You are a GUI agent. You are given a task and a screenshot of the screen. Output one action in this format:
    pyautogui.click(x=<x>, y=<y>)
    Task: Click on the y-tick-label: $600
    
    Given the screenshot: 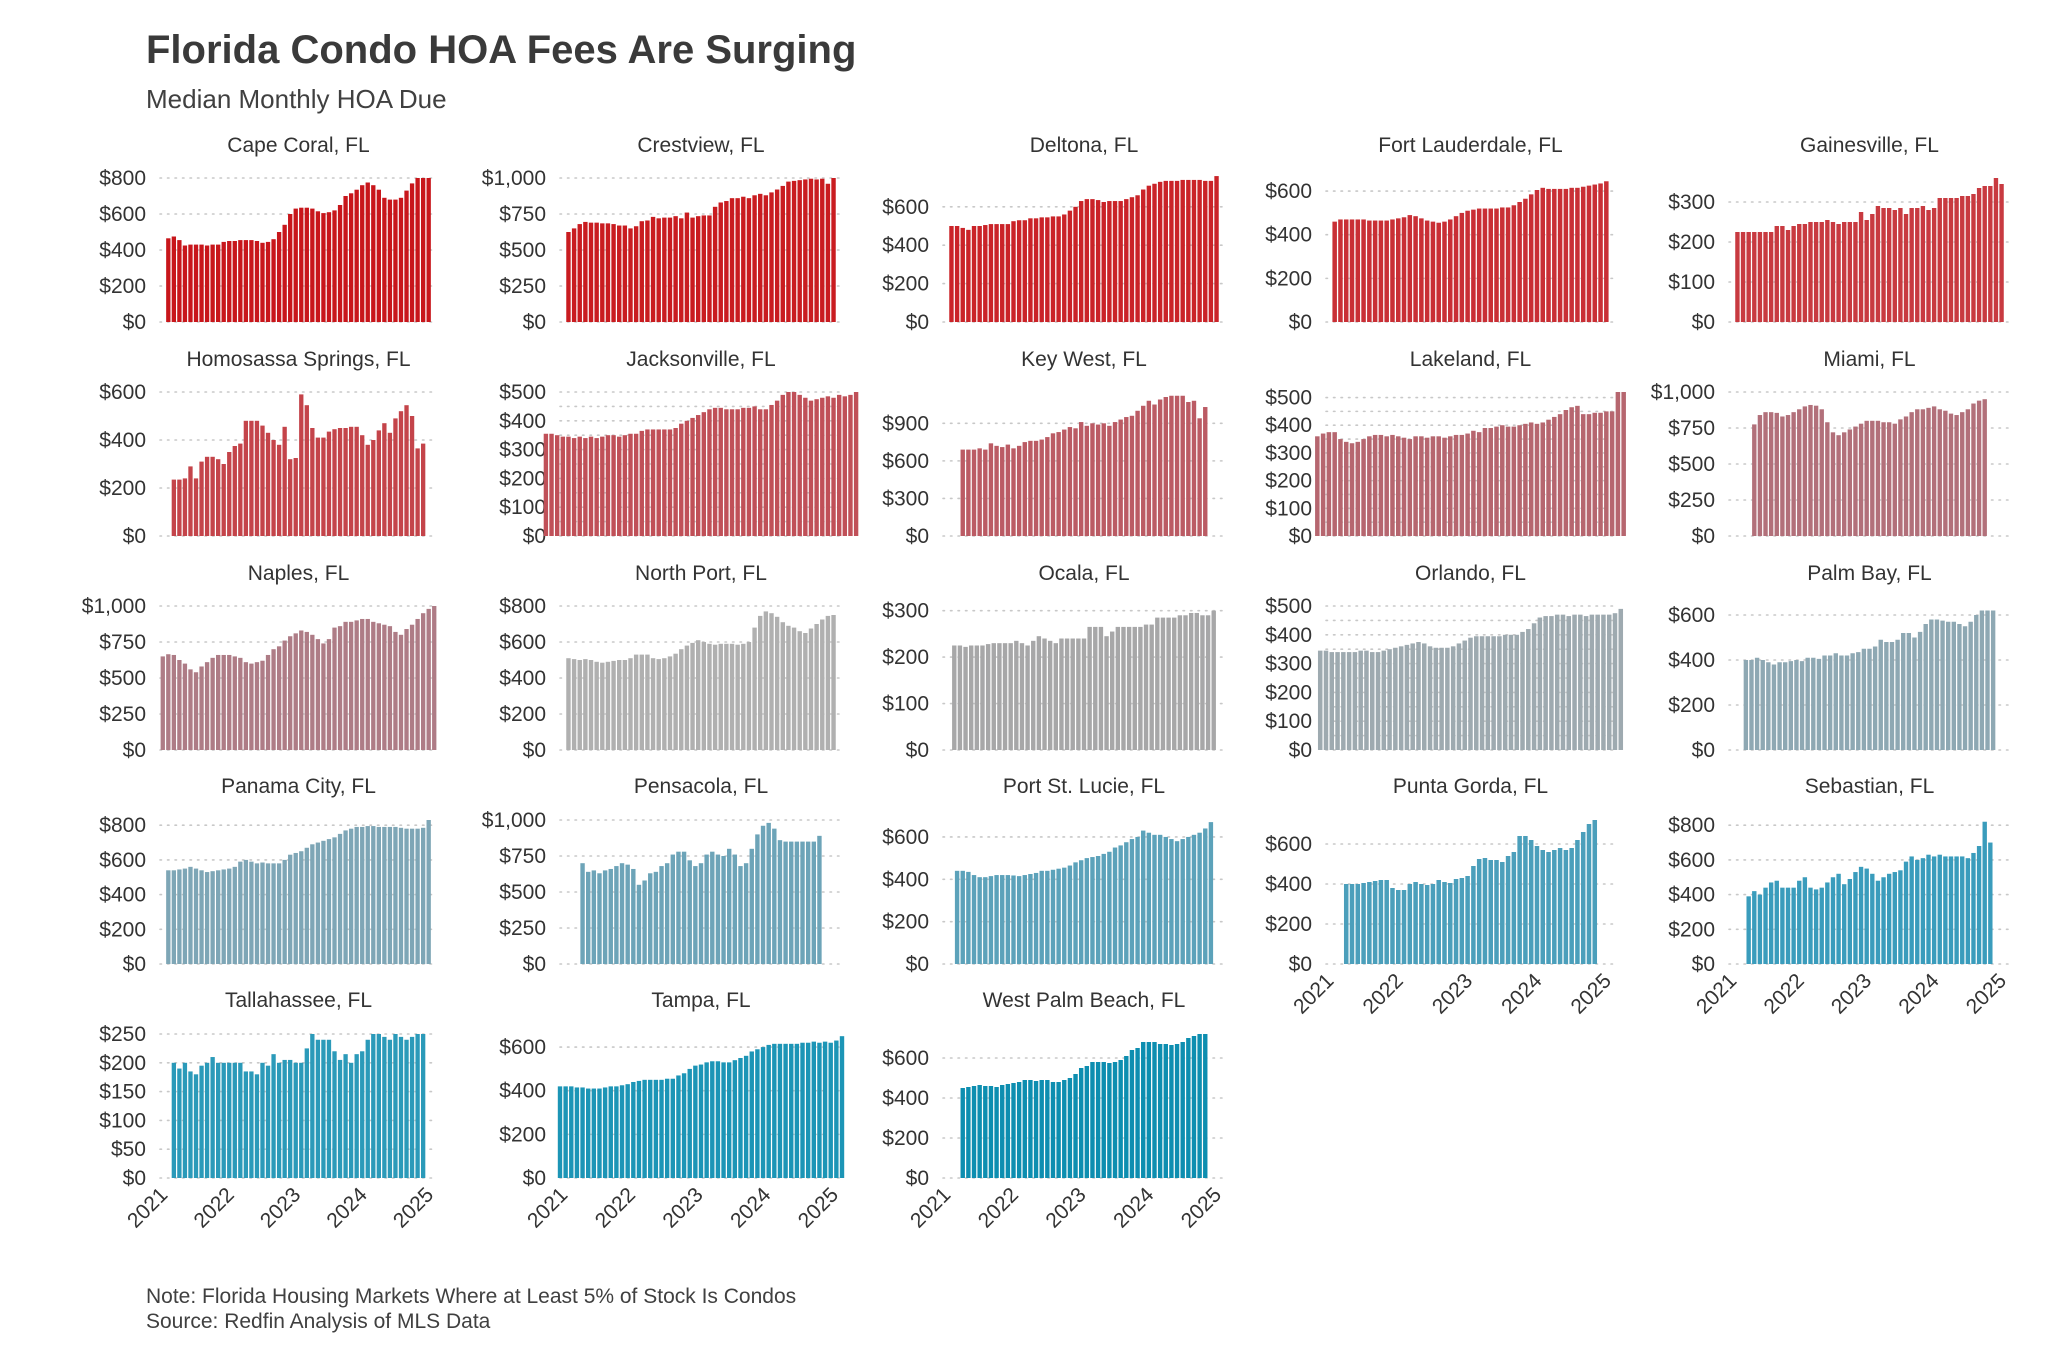 What is the action you would take?
    pyautogui.click(x=522, y=642)
    